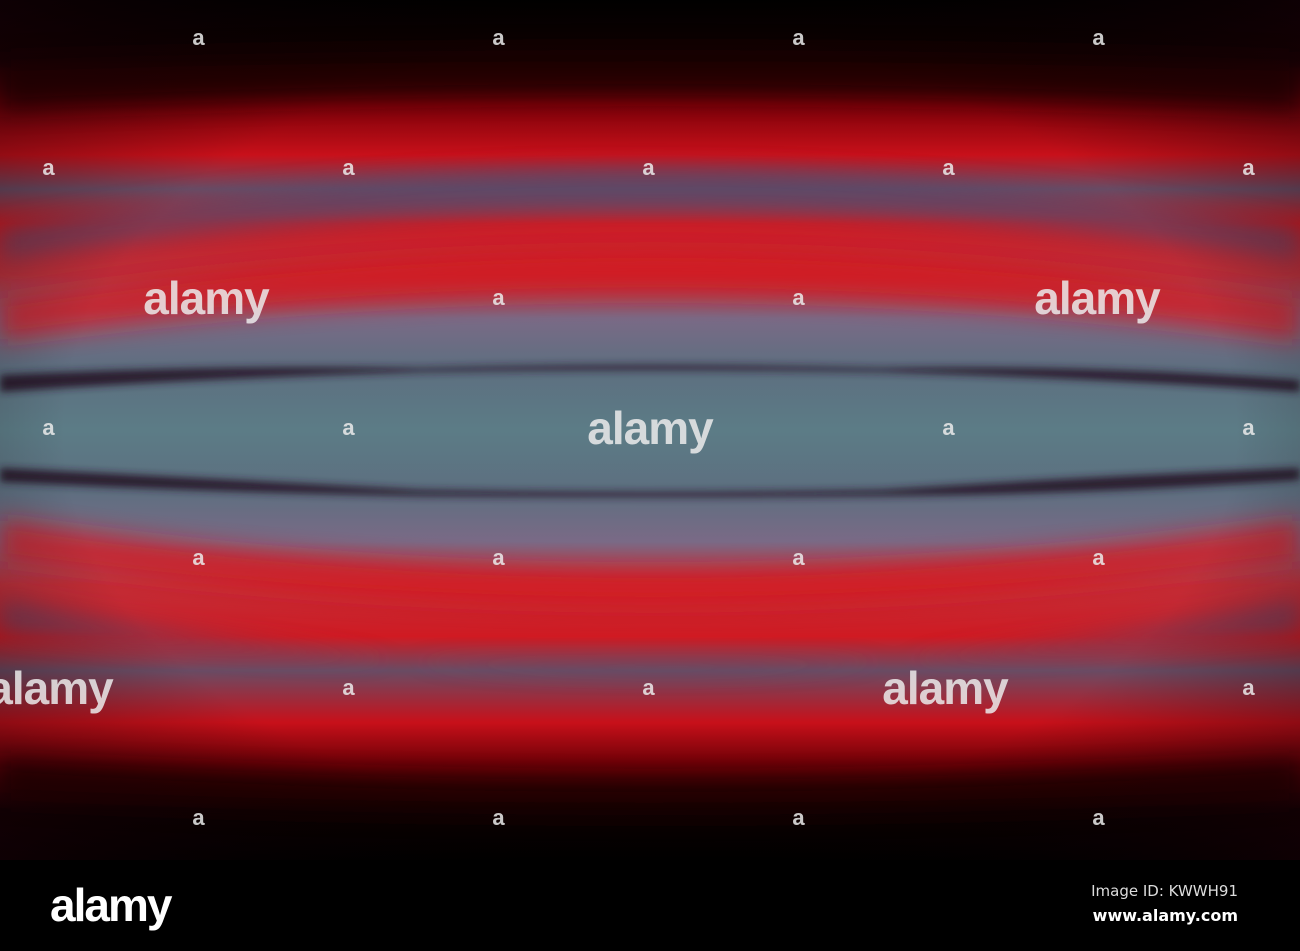 The width and height of the screenshot is (1300, 951). I want to click on footer-bar: alamy Image ID: KWWH91 www.alamy.com, so click(650, 905).